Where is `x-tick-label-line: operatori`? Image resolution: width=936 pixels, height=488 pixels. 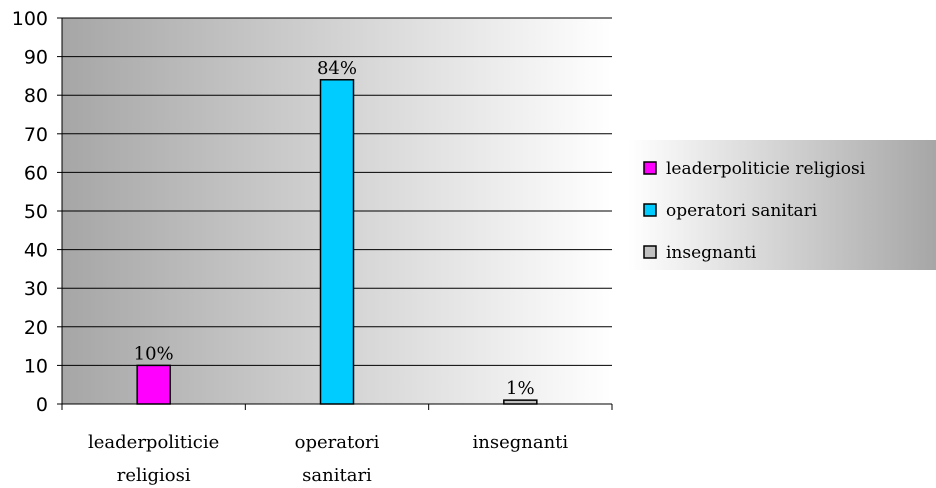 x-tick-label-line: operatori is located at coordinates (337, 442).